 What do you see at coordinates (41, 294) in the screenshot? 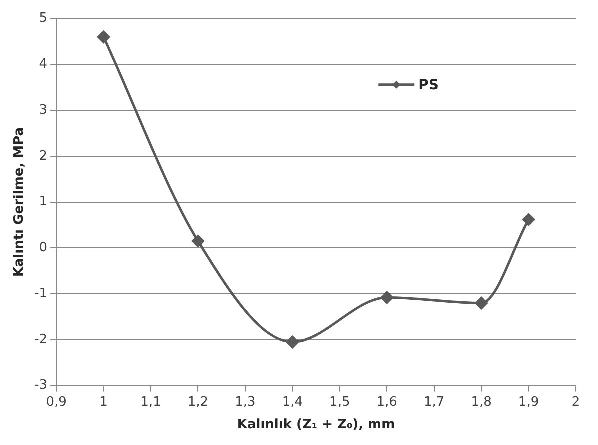
I see `y-tick-label: -1` at bounding box center [41, 294].